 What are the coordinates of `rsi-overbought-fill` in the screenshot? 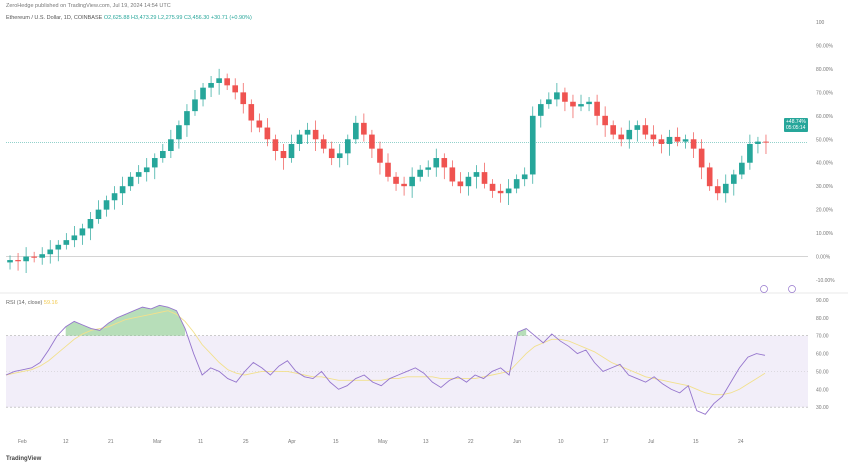 It's located at (125, 320).